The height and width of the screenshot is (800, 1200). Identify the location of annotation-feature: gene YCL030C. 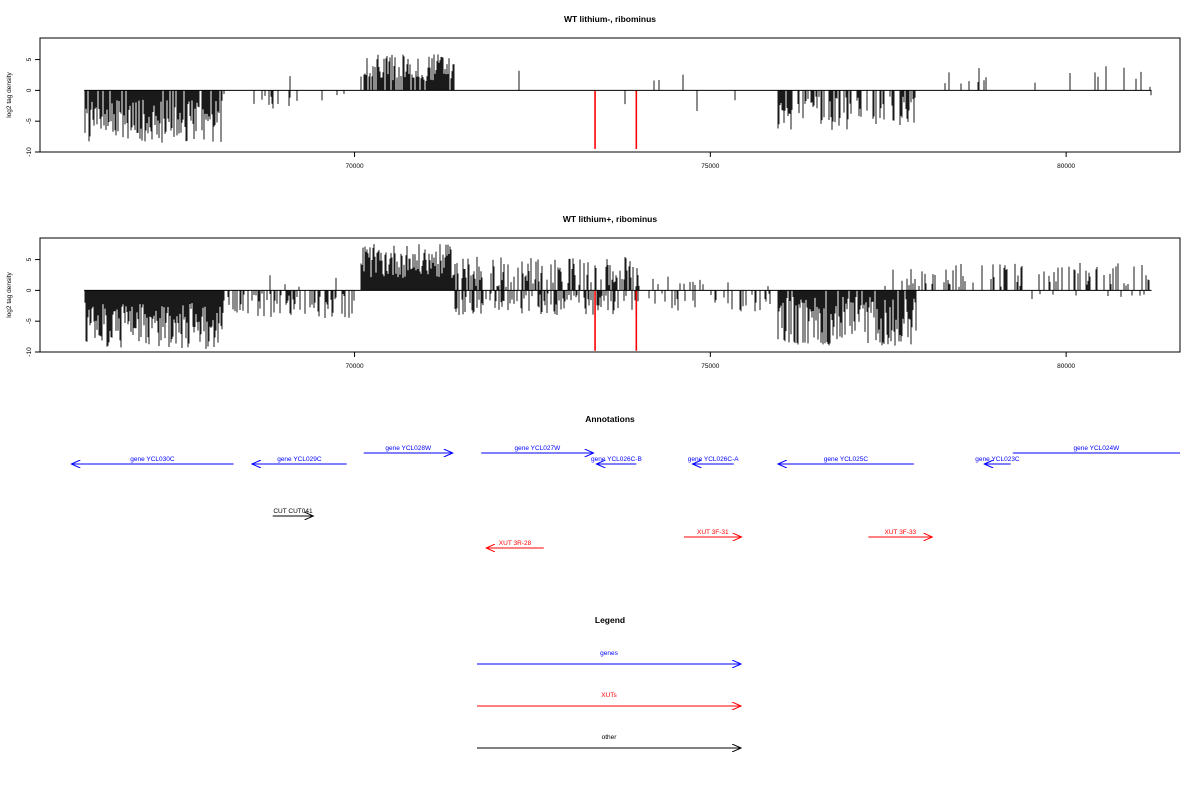
(152, 460).